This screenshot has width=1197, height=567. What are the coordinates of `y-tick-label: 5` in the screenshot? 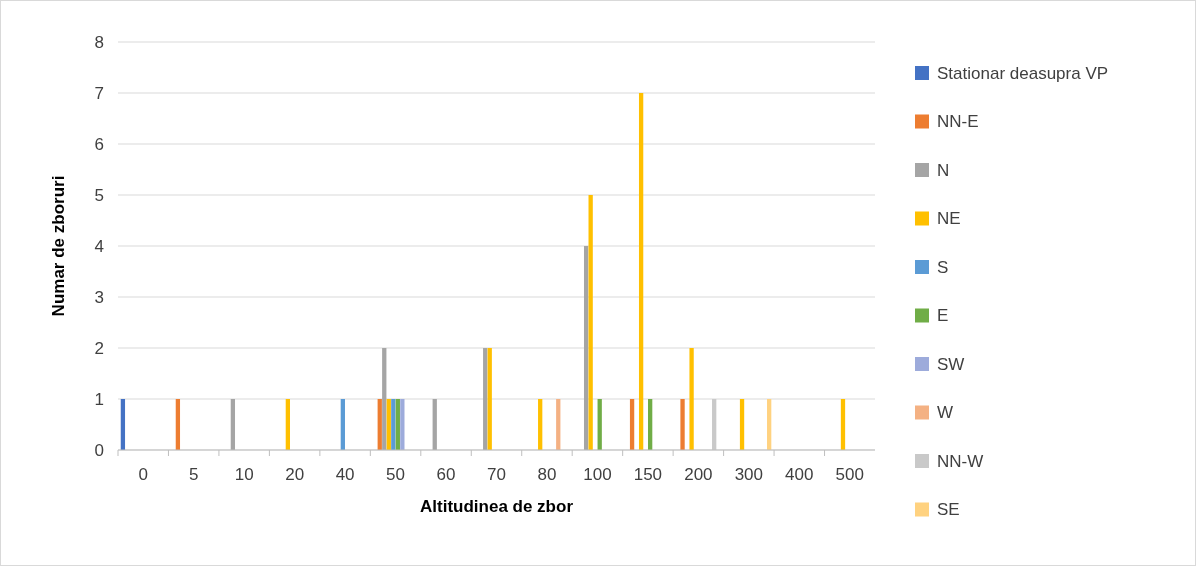 It's located at (99, 195).